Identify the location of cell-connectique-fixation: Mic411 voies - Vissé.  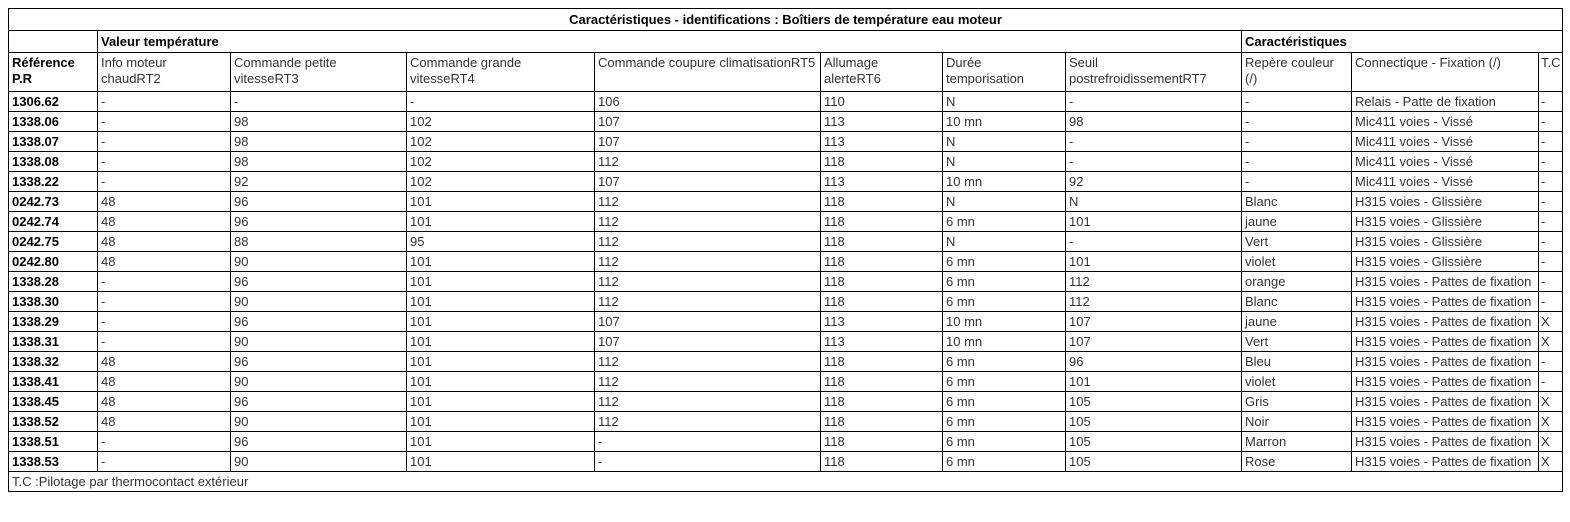
(1445, 161).